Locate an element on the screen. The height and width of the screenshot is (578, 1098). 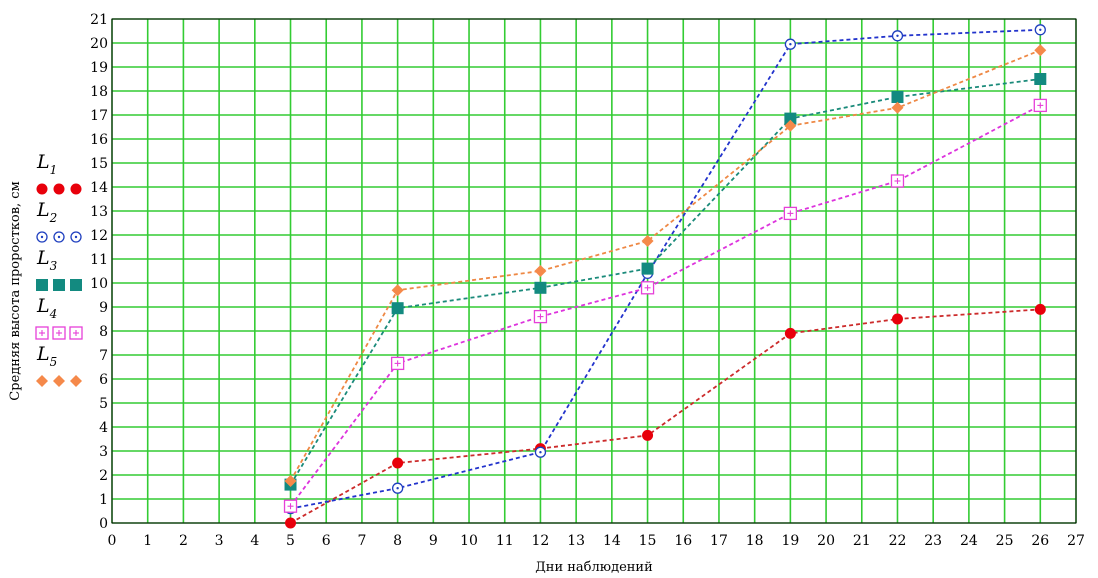
legend-item: L4 is located at coordinates (59, 317).